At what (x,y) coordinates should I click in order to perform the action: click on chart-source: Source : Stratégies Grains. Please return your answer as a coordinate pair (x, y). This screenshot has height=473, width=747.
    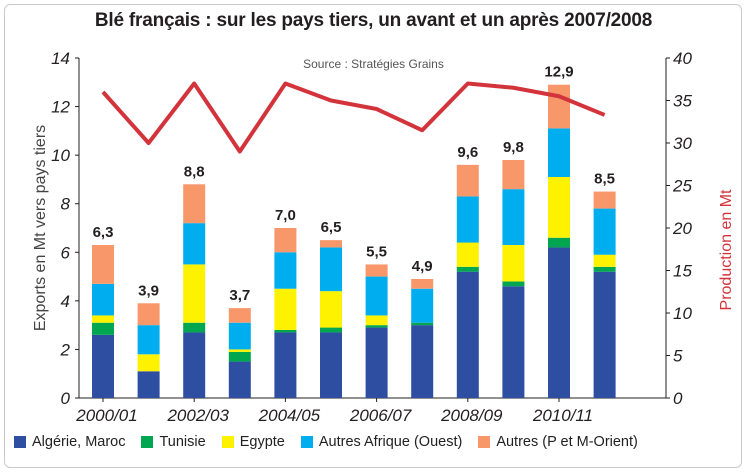
    Looking at the image, I should click on (373, 64).